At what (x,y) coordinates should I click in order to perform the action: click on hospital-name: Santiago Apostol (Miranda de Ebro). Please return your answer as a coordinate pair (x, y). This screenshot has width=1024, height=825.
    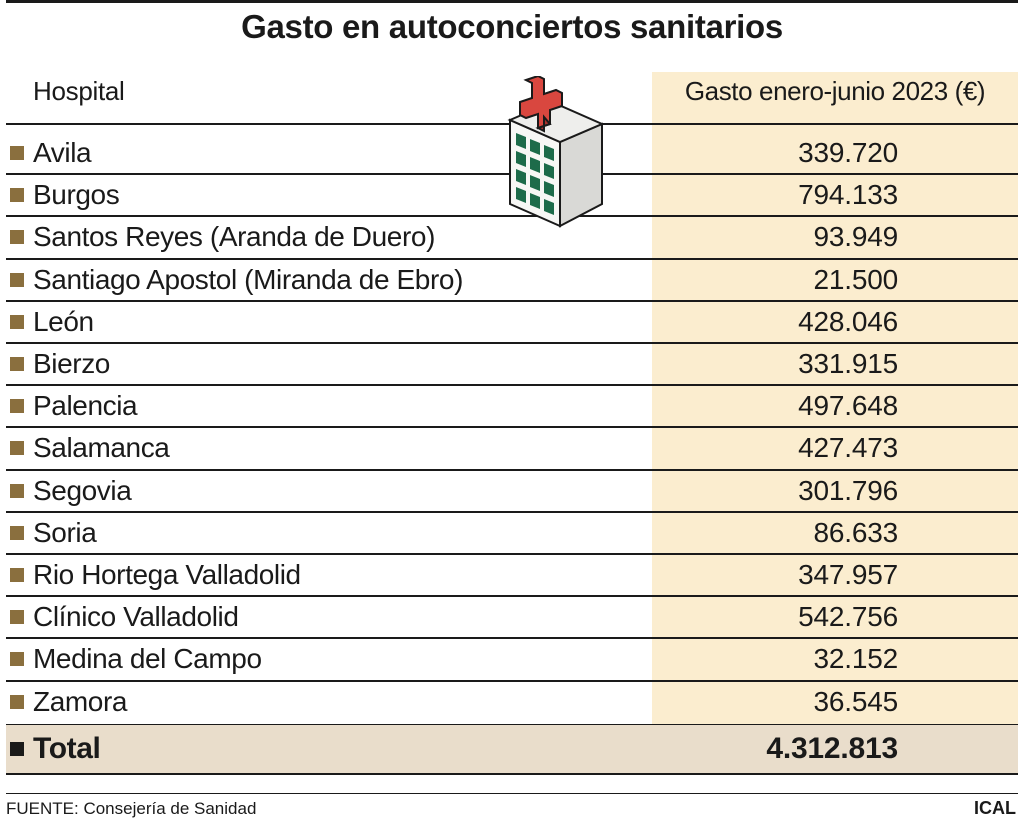
    Looking at the image, I should click on (248, 279).